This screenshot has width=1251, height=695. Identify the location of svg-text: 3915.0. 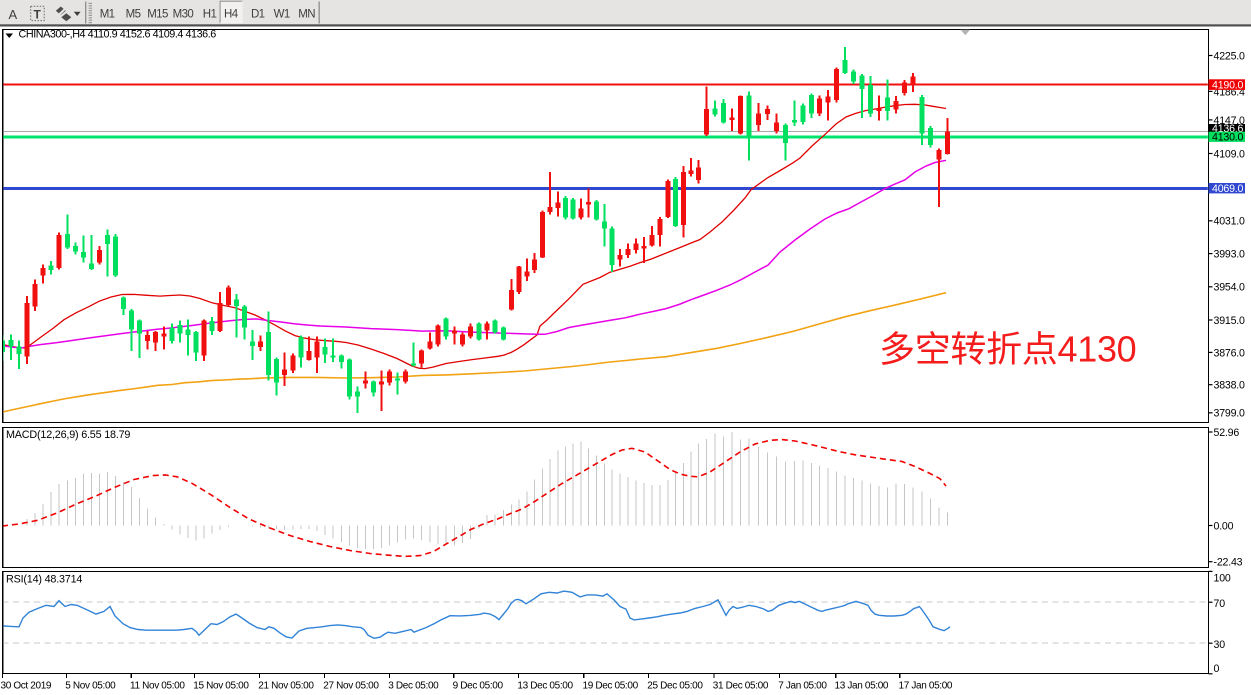
(1230, 321).